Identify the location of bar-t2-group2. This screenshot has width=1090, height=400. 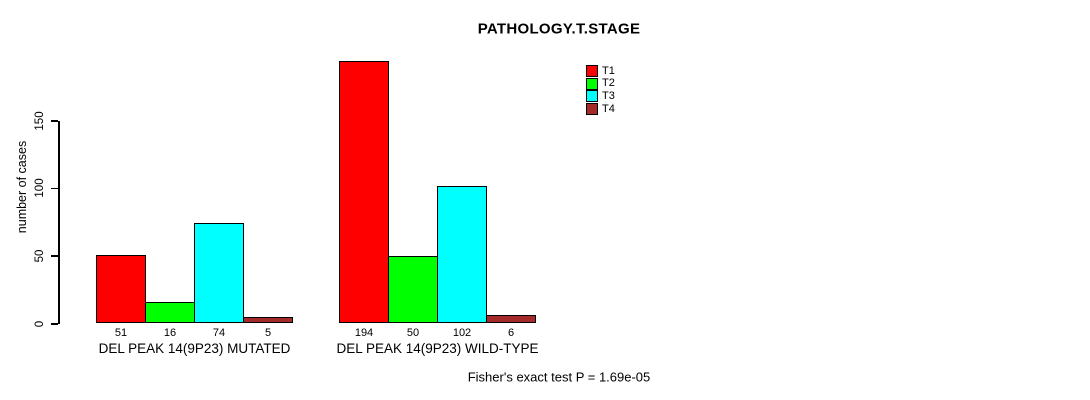
(413, 289).